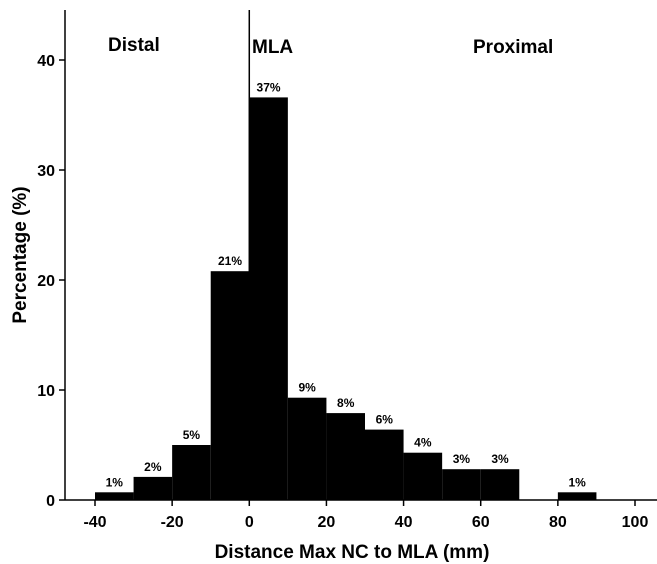 This screenshot has width=657, height=564. Describe the element at coordinates (230, 261) in the screenshot. I see `data-label-3: 21%` at that location.